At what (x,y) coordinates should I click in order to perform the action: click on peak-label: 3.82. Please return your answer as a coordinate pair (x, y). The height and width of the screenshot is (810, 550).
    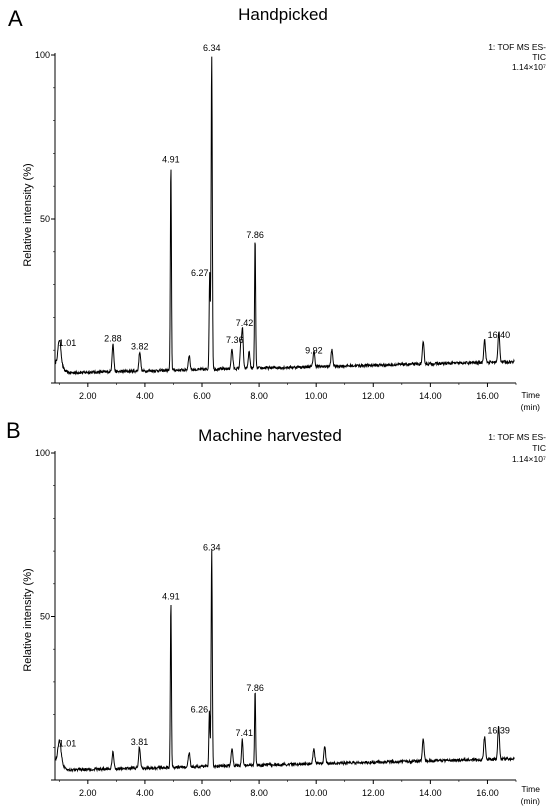
    Looking at the image, I should click on (140, 346).